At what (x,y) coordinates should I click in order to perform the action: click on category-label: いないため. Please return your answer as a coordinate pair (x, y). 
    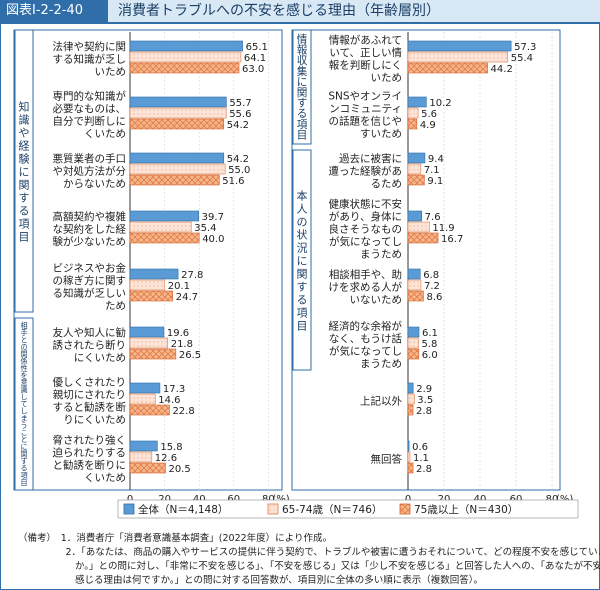
    Looking at the image, I should click on (376, 300).